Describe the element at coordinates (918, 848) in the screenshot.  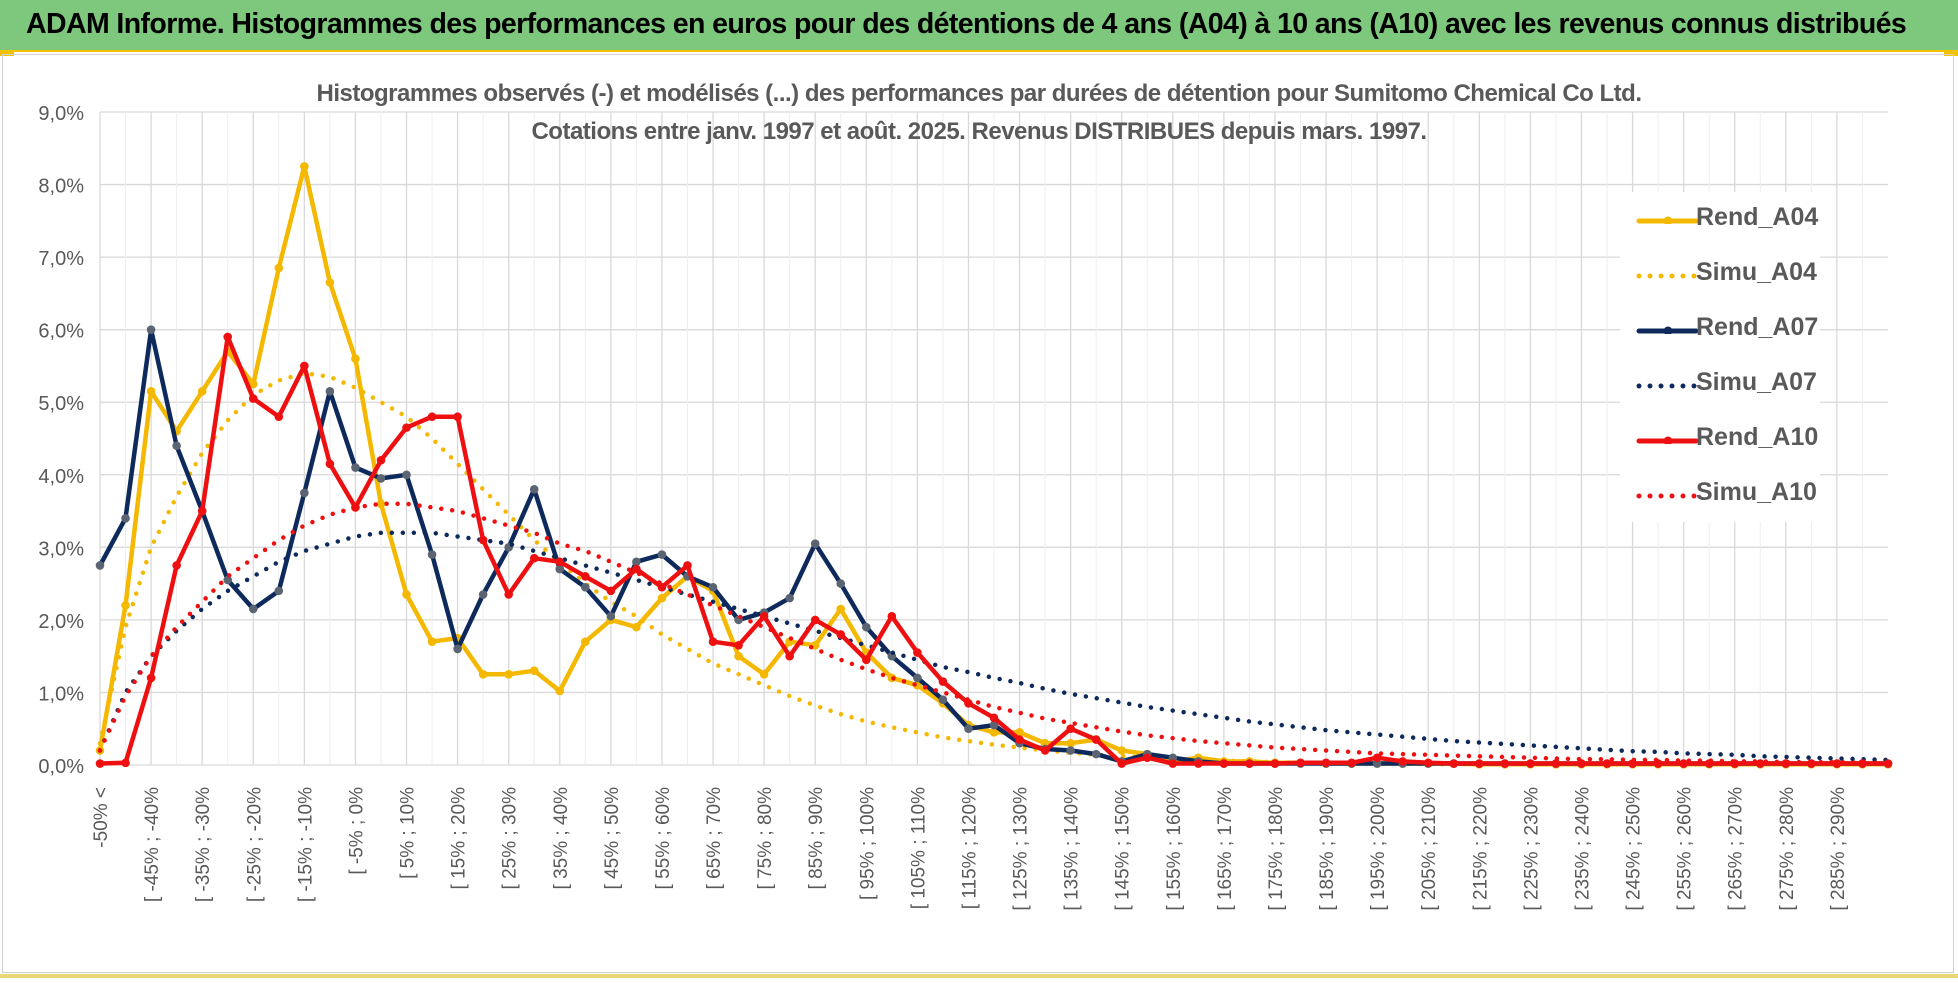
I see `x-tick-label: [ 105% ; 110%` at that location.